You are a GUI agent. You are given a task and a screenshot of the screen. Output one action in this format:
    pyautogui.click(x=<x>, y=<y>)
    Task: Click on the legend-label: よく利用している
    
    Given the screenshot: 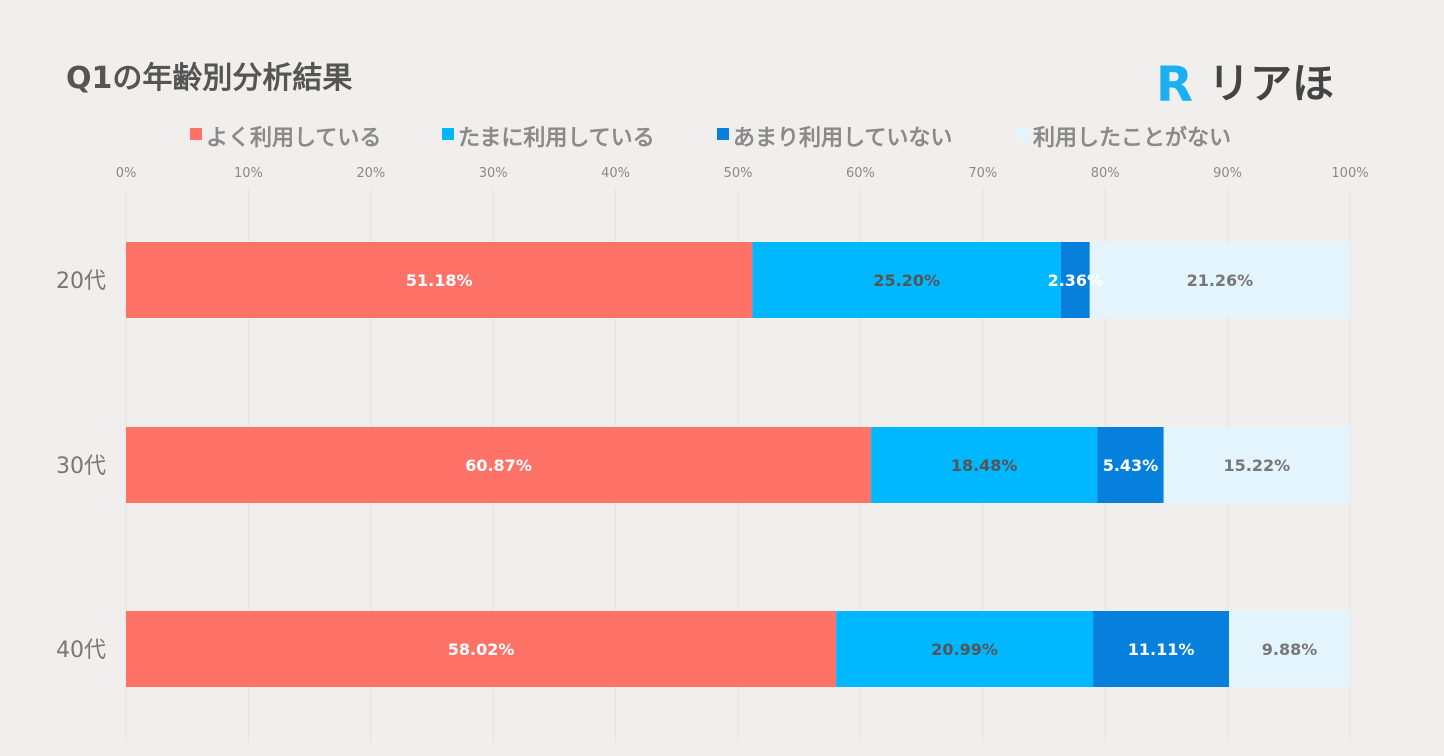 What is the action you would take?
    pyautogui.click(x=293, y=138)
    